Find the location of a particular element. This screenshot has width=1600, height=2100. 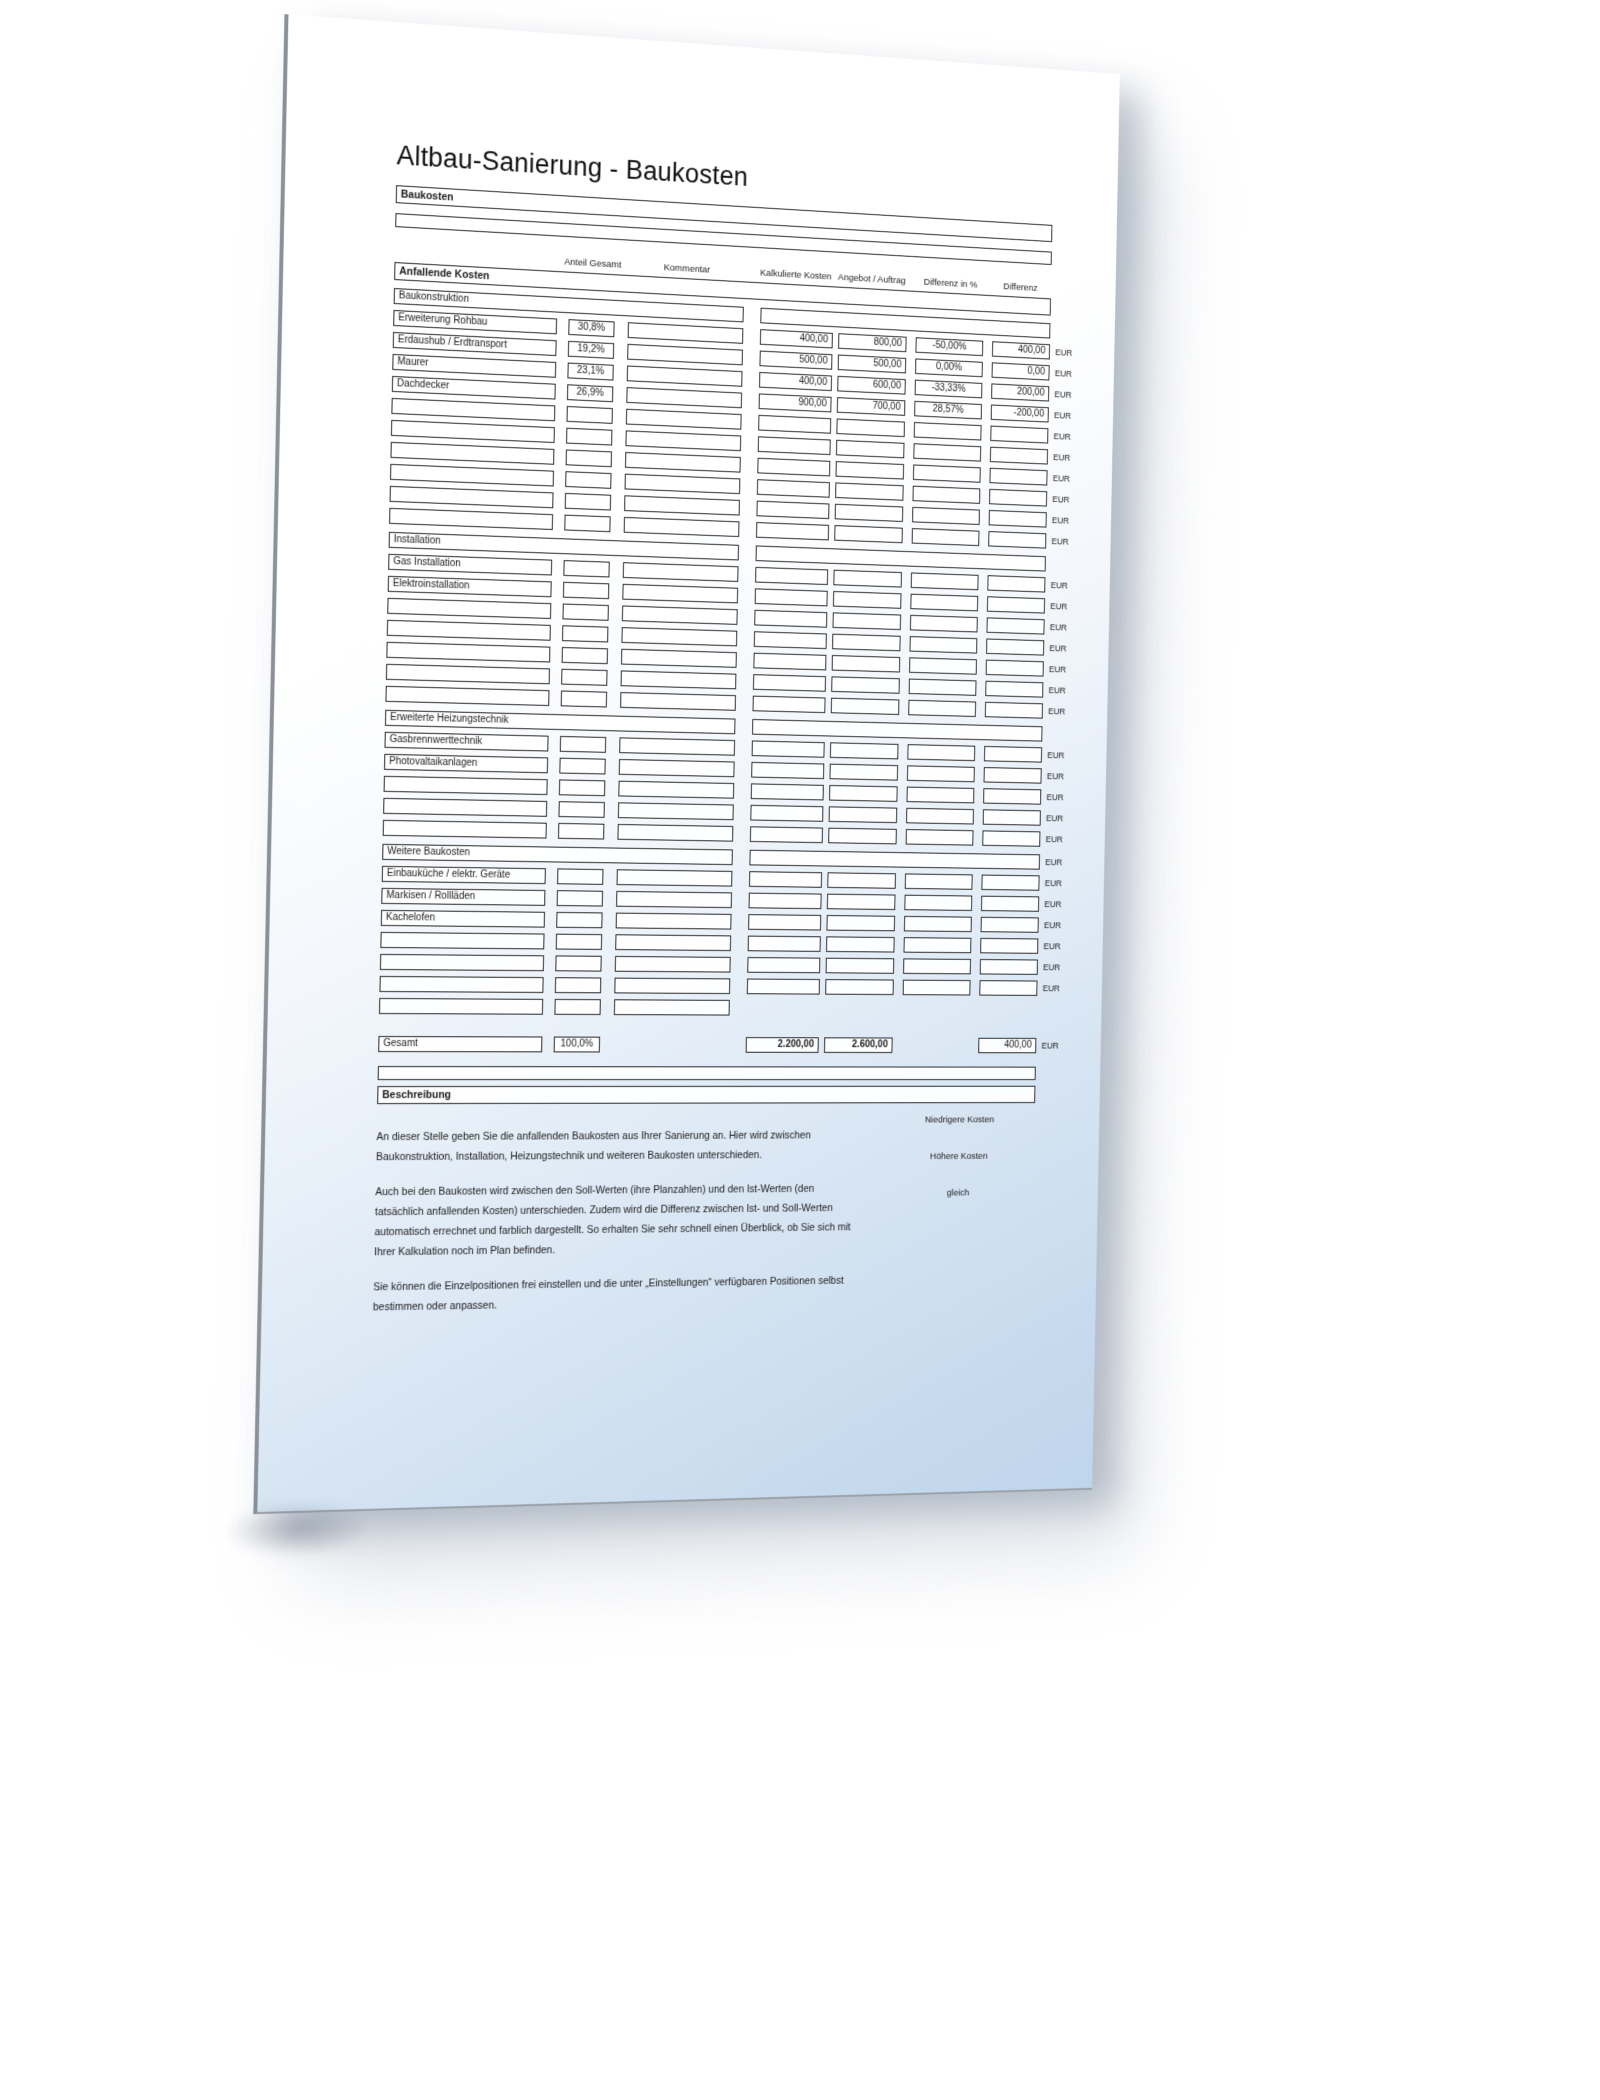

differenz-cell: 400,00 is located at coordinates (1021, 350).